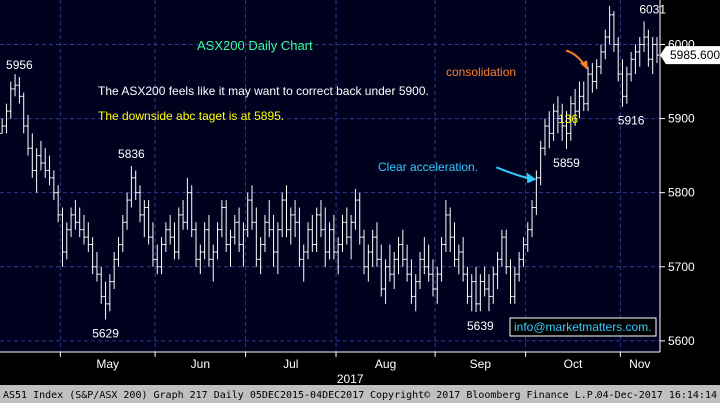 The height and width of the screenshot is (403, 720). Describe the element at coordinates (584, 65) in the screenshot. I see `consolidation-arrowhead` at that location.